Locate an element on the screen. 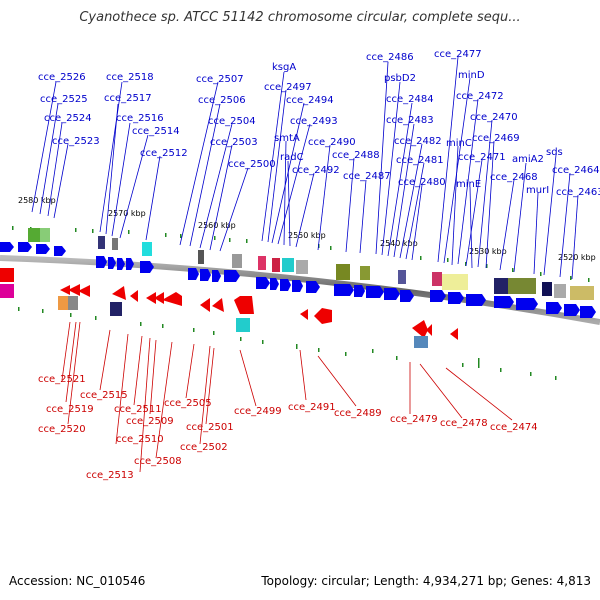 This screenshot has height=600, width=600. gene-label: cce_2510 is located at coordinates (140, 439).